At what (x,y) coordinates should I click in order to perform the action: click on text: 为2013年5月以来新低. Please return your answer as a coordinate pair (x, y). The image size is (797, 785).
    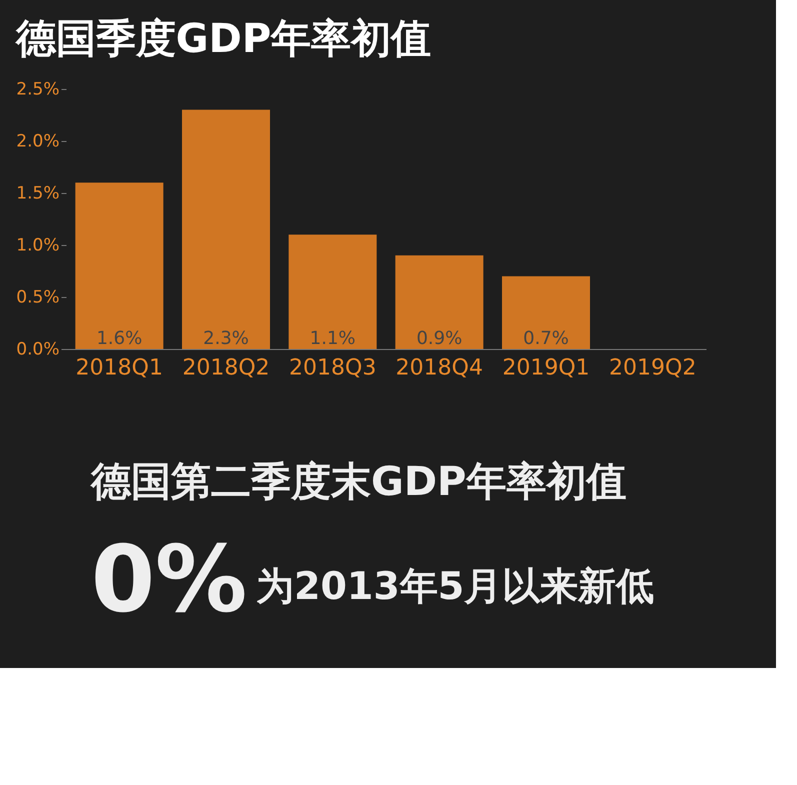
    Looking at the image, I should click on (455, 586).